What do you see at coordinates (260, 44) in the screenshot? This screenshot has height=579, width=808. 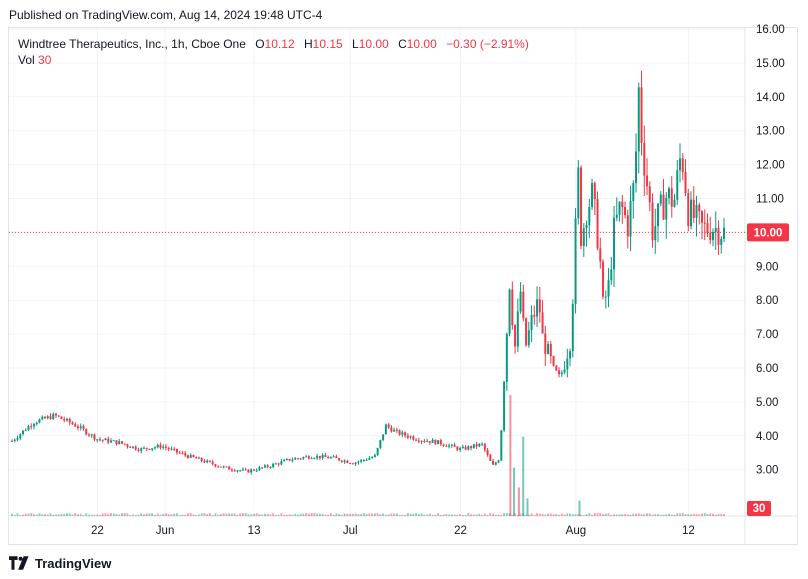 I see `open-label: O` at bounding box center [260, 44].